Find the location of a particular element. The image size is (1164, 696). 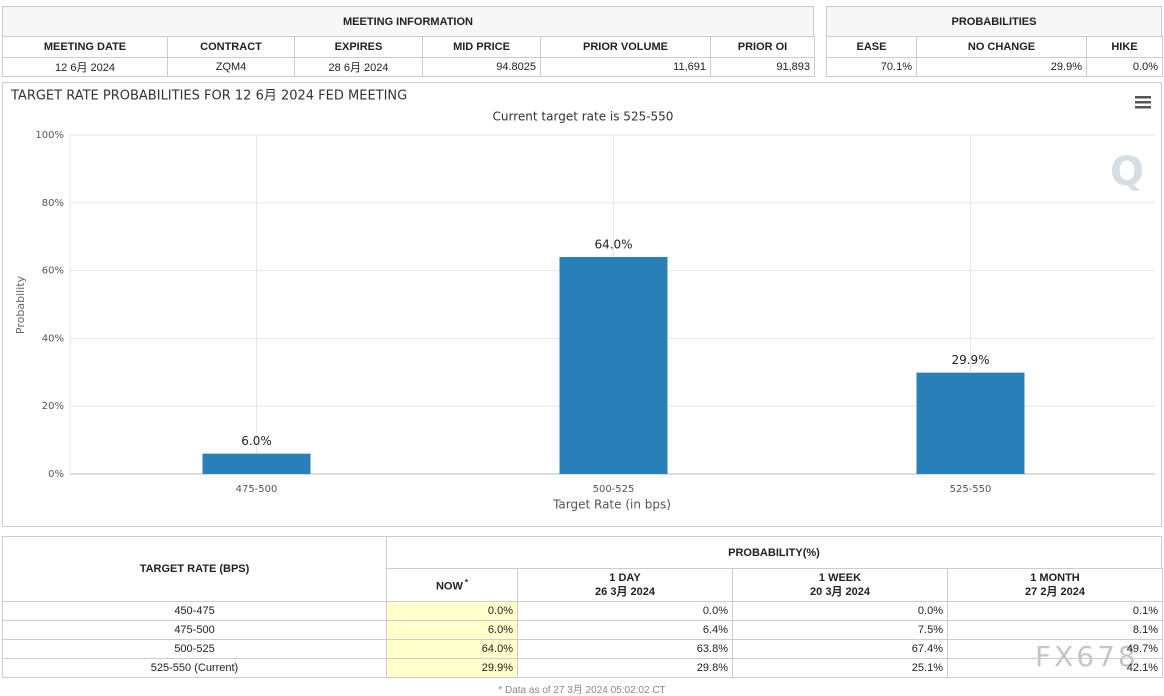

table-cell: 49.7% is located at coordinates (1055, 649).